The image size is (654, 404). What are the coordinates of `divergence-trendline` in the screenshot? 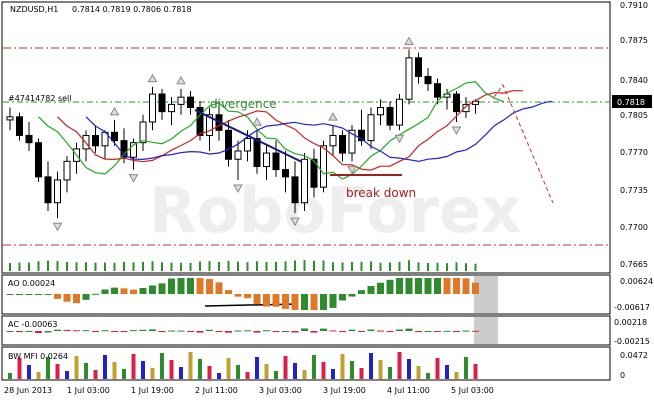 It's located at (248, 136).